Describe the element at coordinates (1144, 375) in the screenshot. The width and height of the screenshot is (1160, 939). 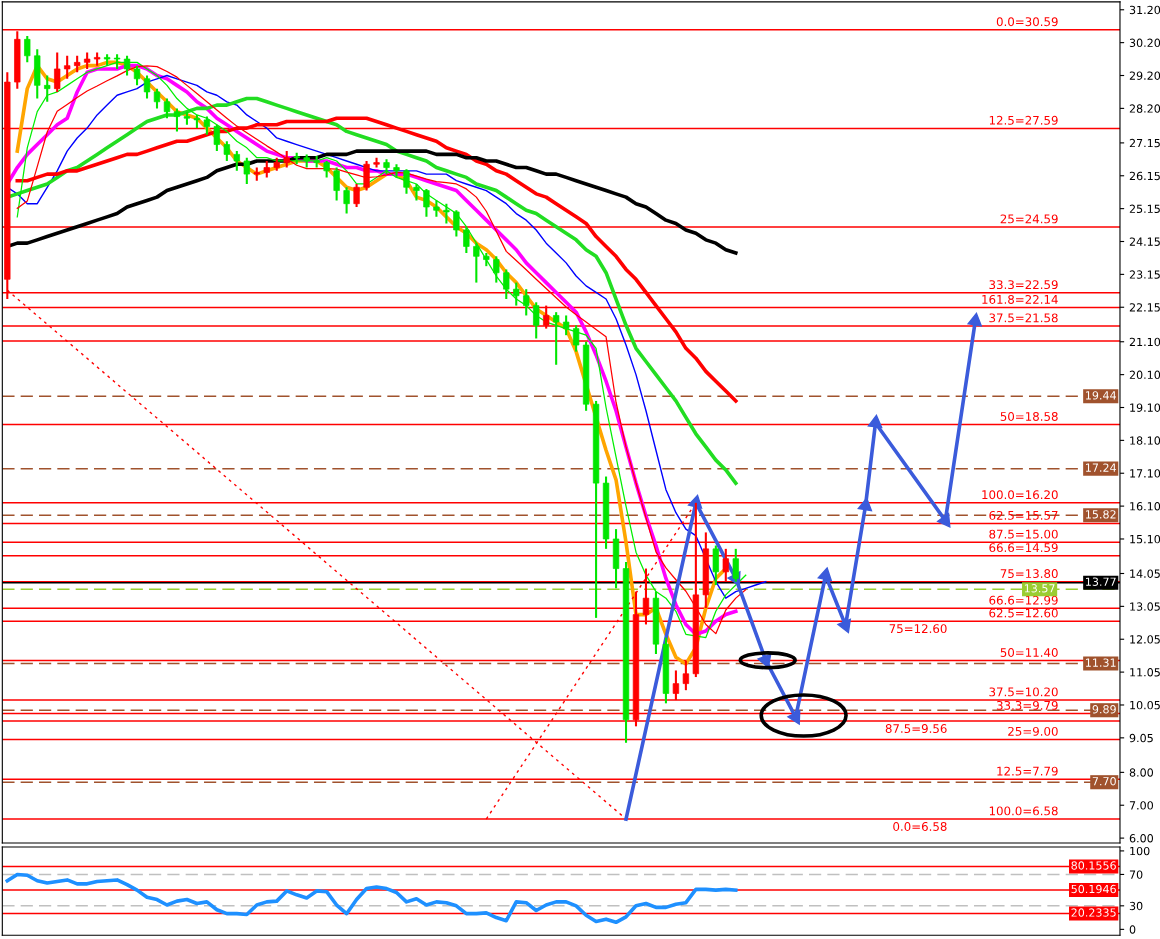
I see `y-tick-label: 20.10` at that location.